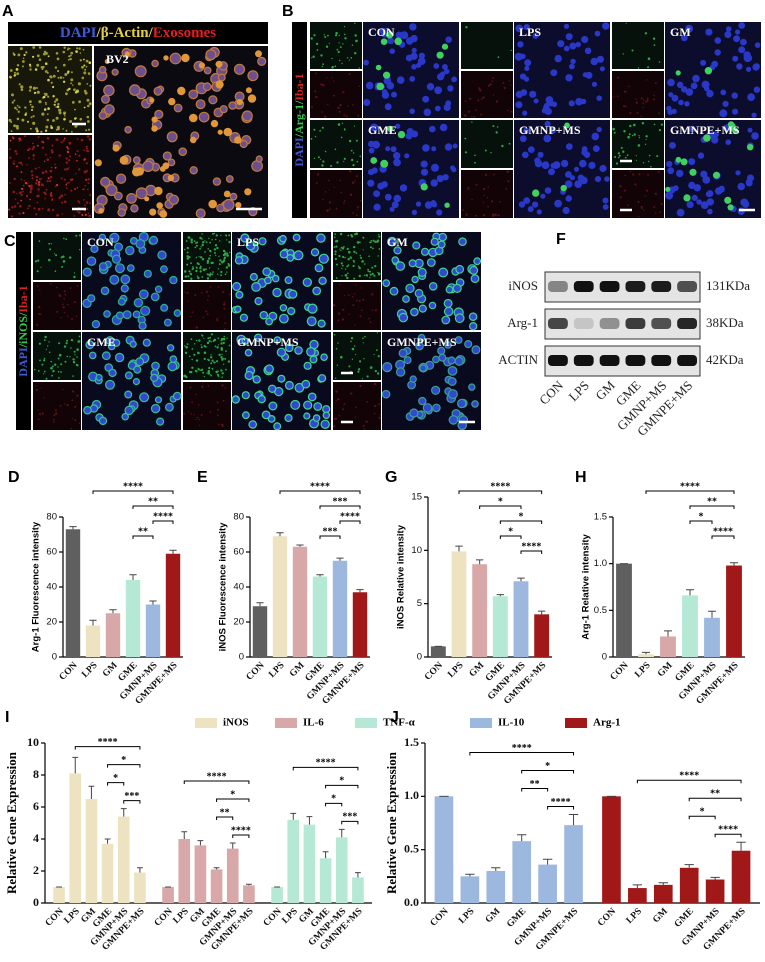  I want to click on significance-bracket, so click(510, 537).